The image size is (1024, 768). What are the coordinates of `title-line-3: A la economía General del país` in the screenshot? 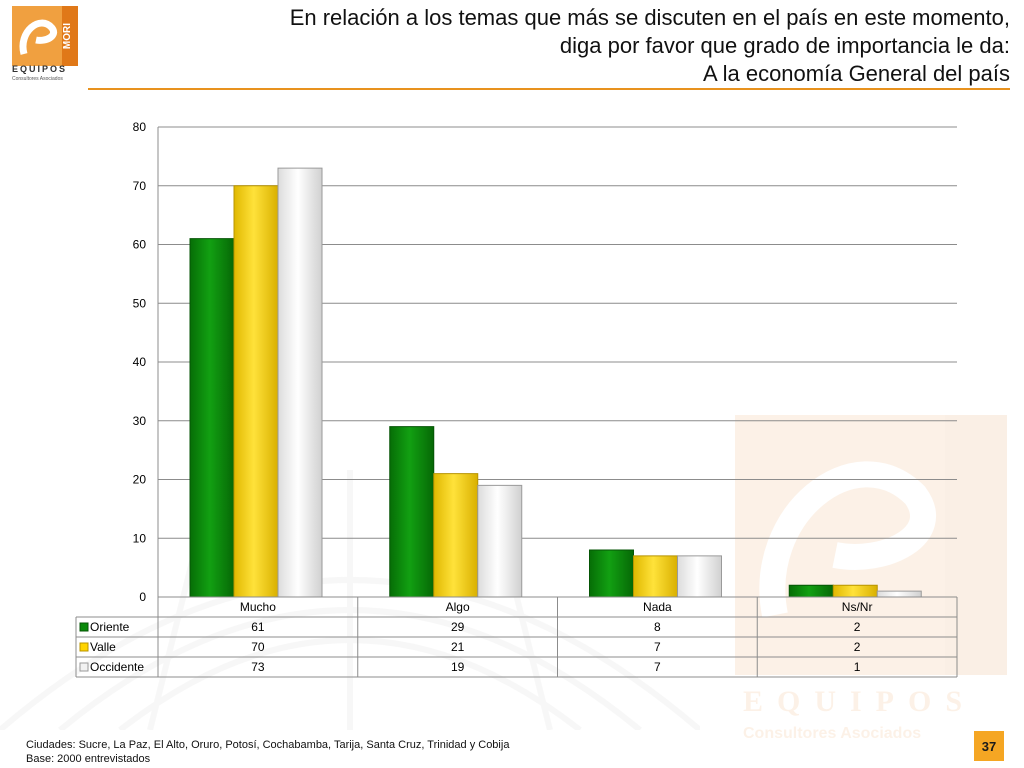 It's located at (856, 73).